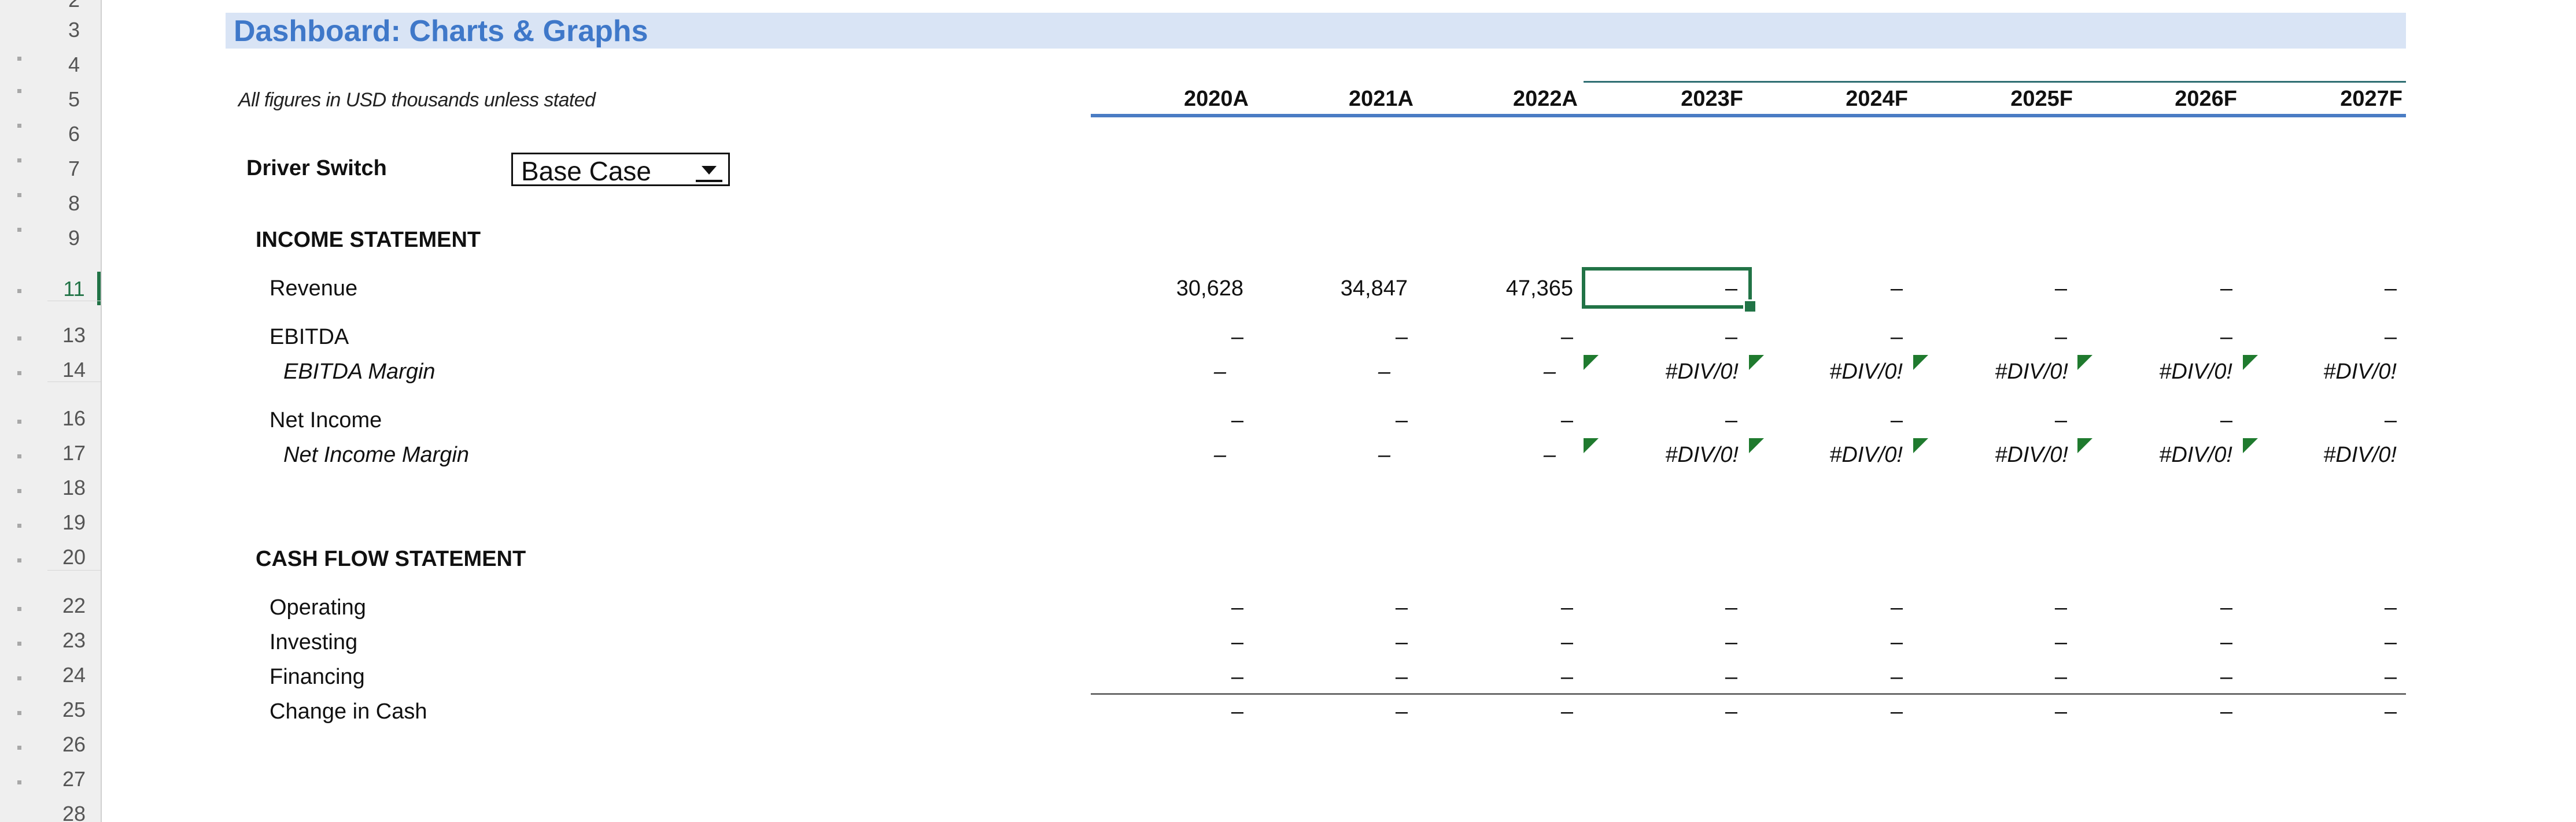 The height and width of the screenshot is (822, 2576). Describe the element at coordinates (1216, 99) in the screenshot. I see `year-header-2020a: 2020A` at that location.